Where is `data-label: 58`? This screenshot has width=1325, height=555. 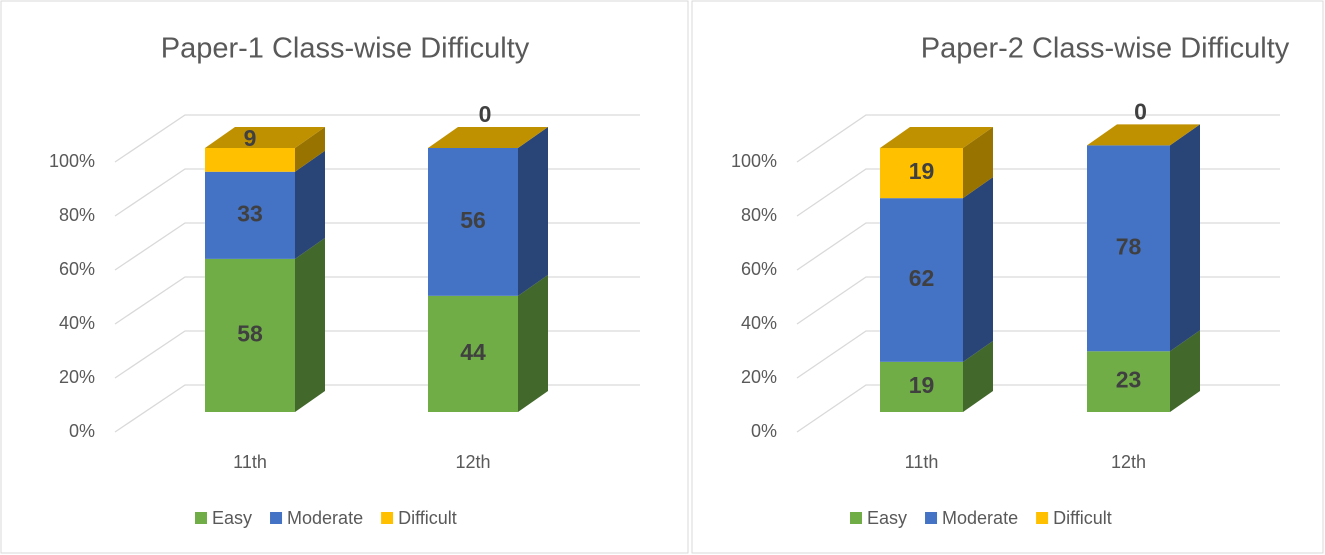 data-label: 58 is located at coordinates (250, 334).